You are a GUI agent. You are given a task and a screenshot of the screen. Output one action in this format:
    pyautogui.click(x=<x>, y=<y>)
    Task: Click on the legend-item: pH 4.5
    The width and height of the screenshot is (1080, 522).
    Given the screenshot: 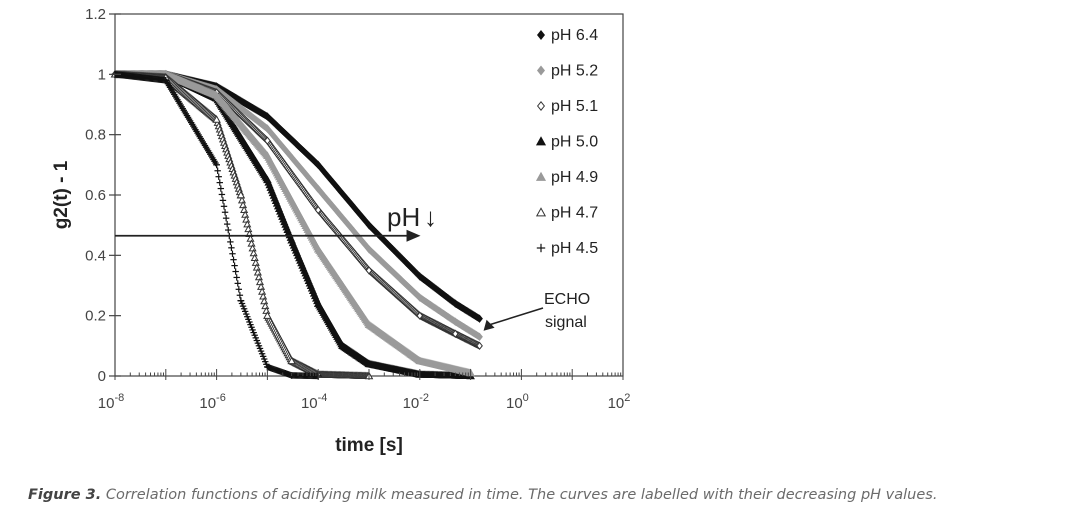 What is the action you would take?
    pyautogui.click(x=567, y=248)
    